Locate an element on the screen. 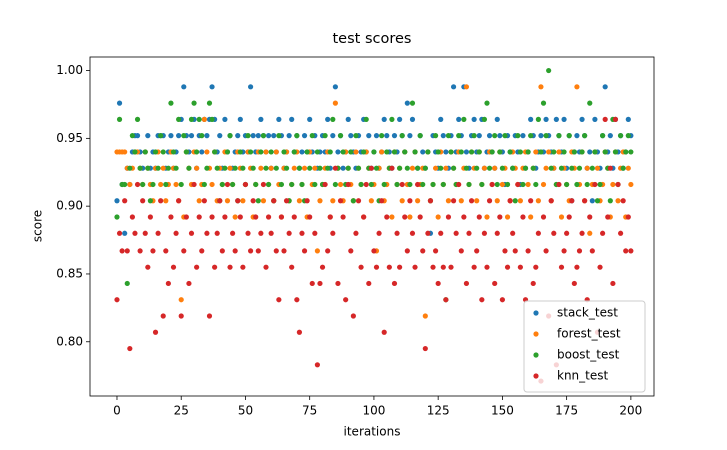 The height and width of the screenshot is (450, 727). x-tick-label: 0 is located at coordinates (117, 411).